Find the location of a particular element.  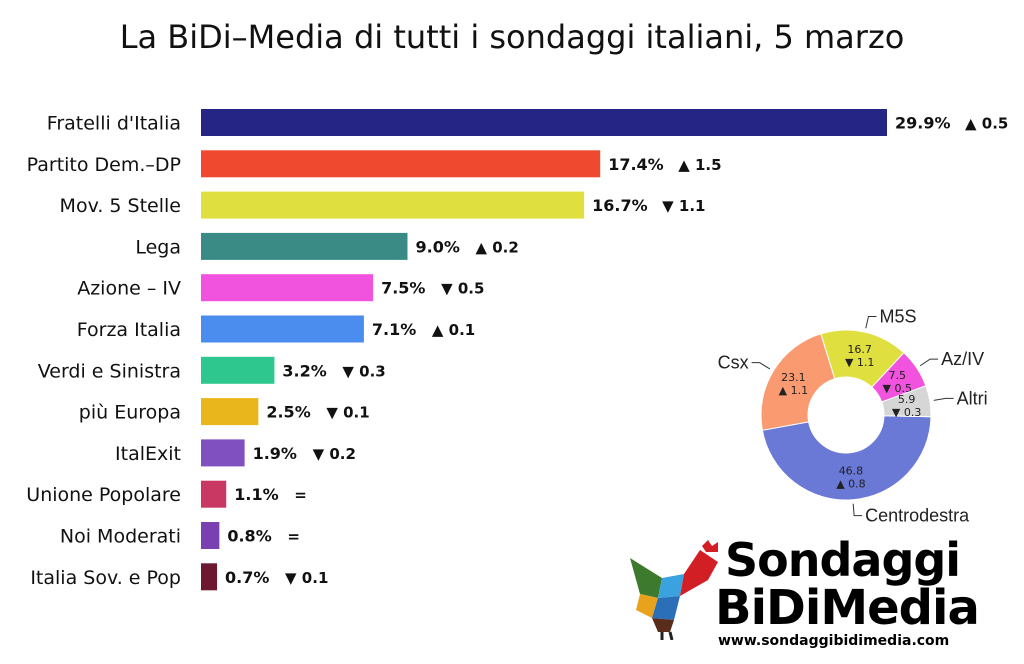

bar-value-label: 7.1% is located at coordinates (394, 329).